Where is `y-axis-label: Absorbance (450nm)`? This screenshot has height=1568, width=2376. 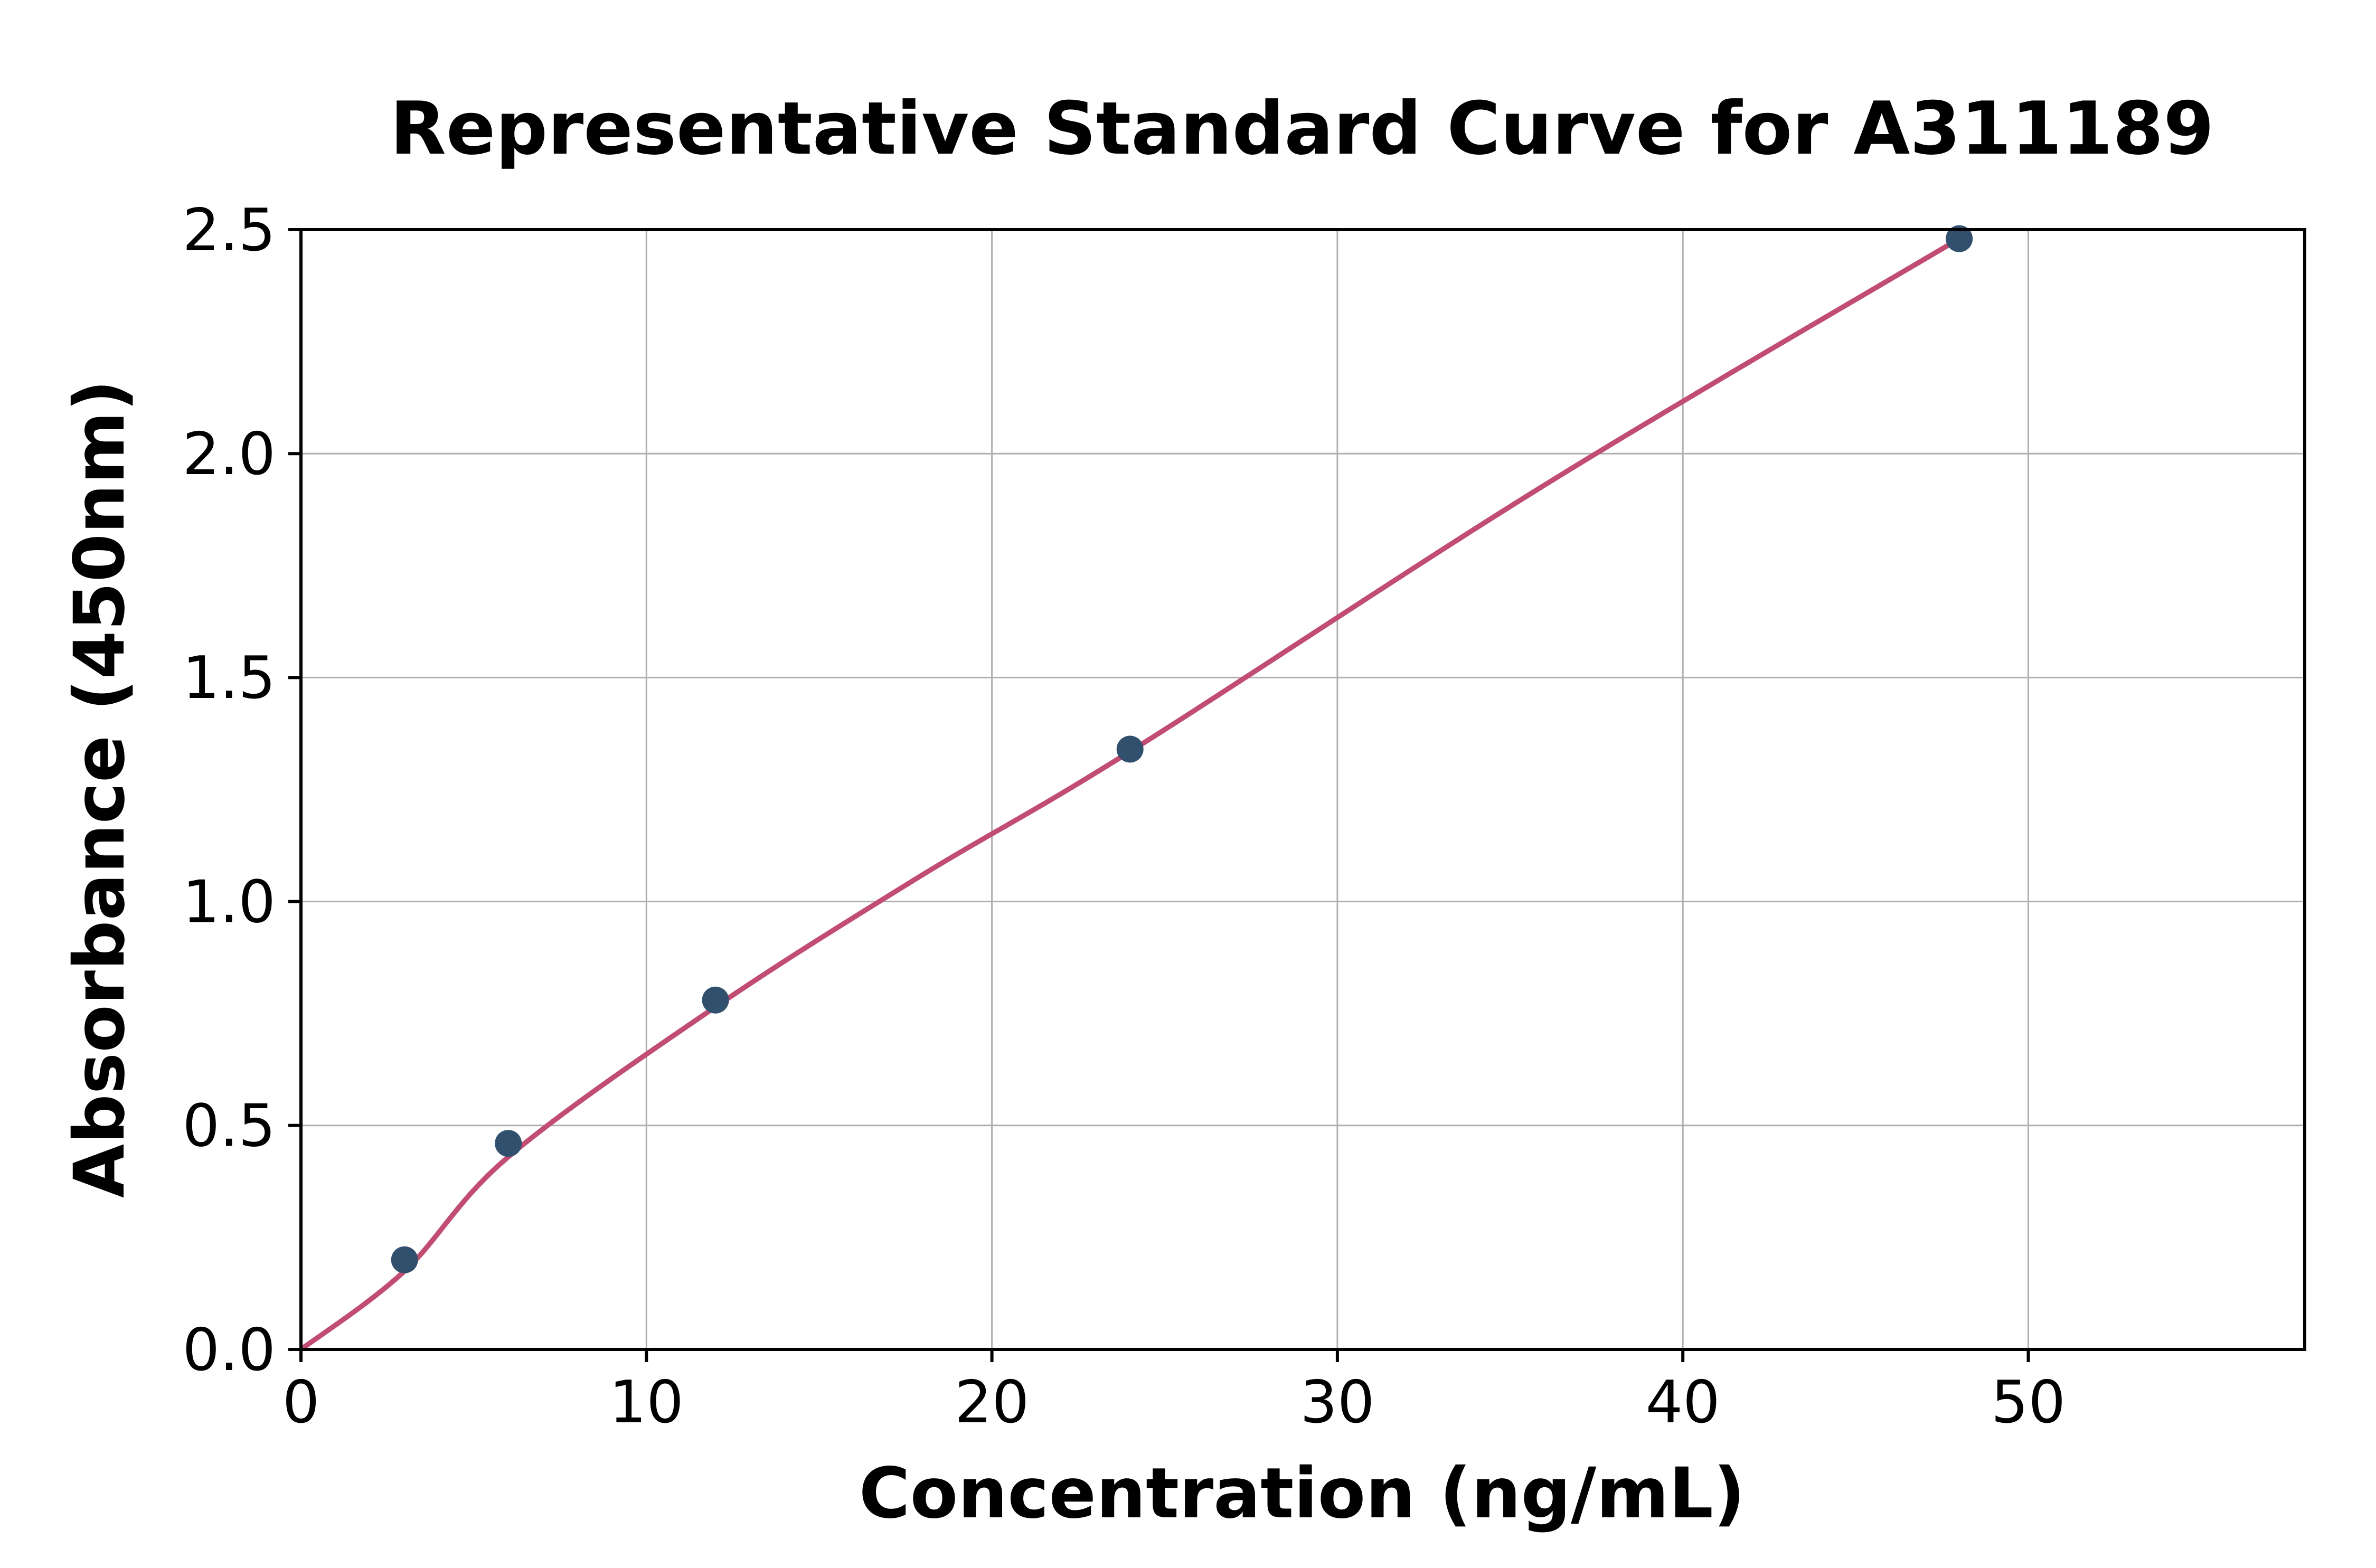
y-axis-label: Absorbance (450nm) is located at coordinates (100, 789).